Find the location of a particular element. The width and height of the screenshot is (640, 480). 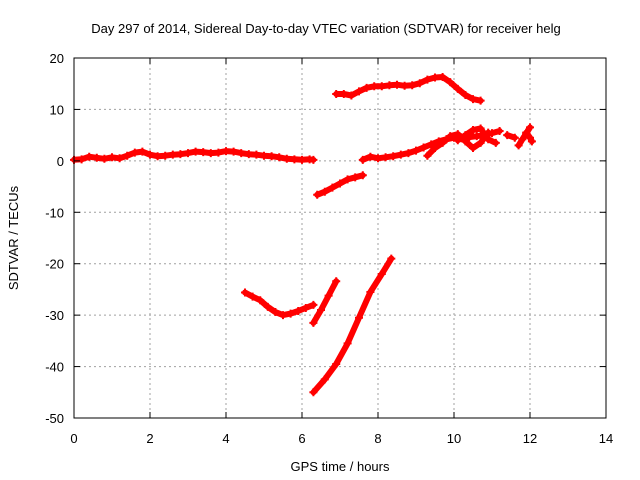

x-tick-label: 10 is located at coordinates (454, 438).